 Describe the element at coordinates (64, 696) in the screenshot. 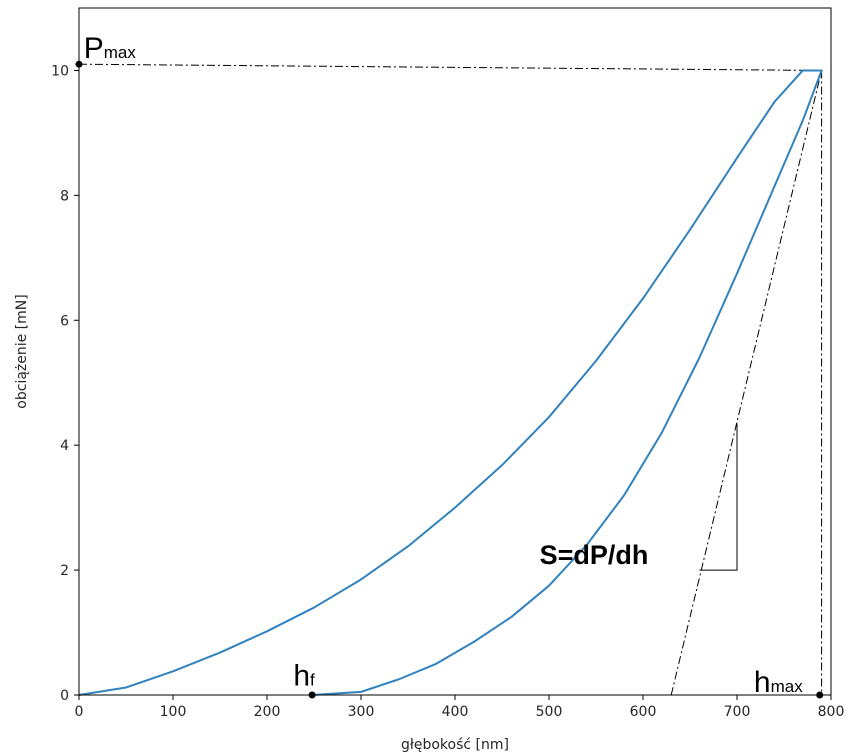

I see `y-tick-label: 0` at that location.